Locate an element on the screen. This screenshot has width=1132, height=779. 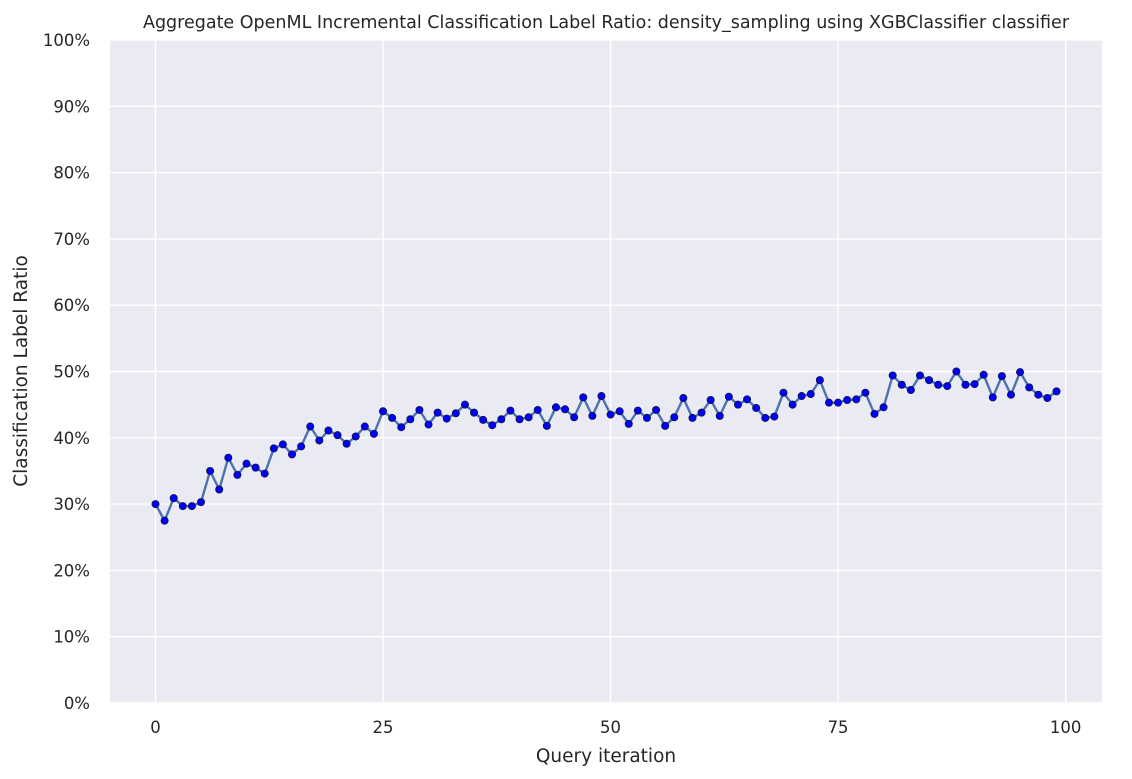
x-axis-label: Query iteration is located at coordinates (606, 756).